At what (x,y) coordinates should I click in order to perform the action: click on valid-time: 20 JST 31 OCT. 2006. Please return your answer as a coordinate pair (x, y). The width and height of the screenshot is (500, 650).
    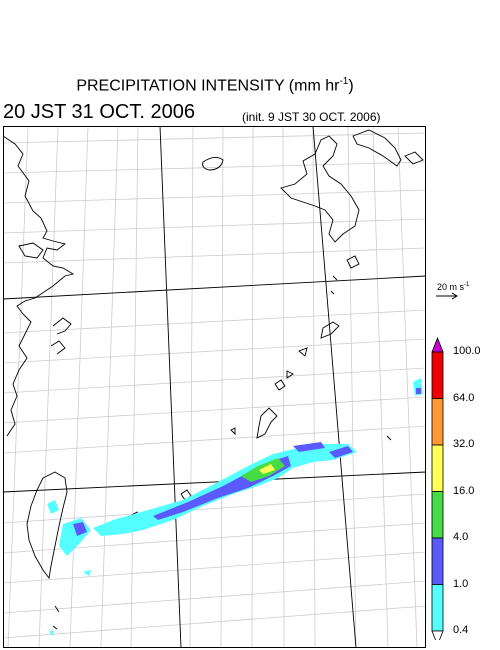
    Looking at the image, I should click on (99, 112).